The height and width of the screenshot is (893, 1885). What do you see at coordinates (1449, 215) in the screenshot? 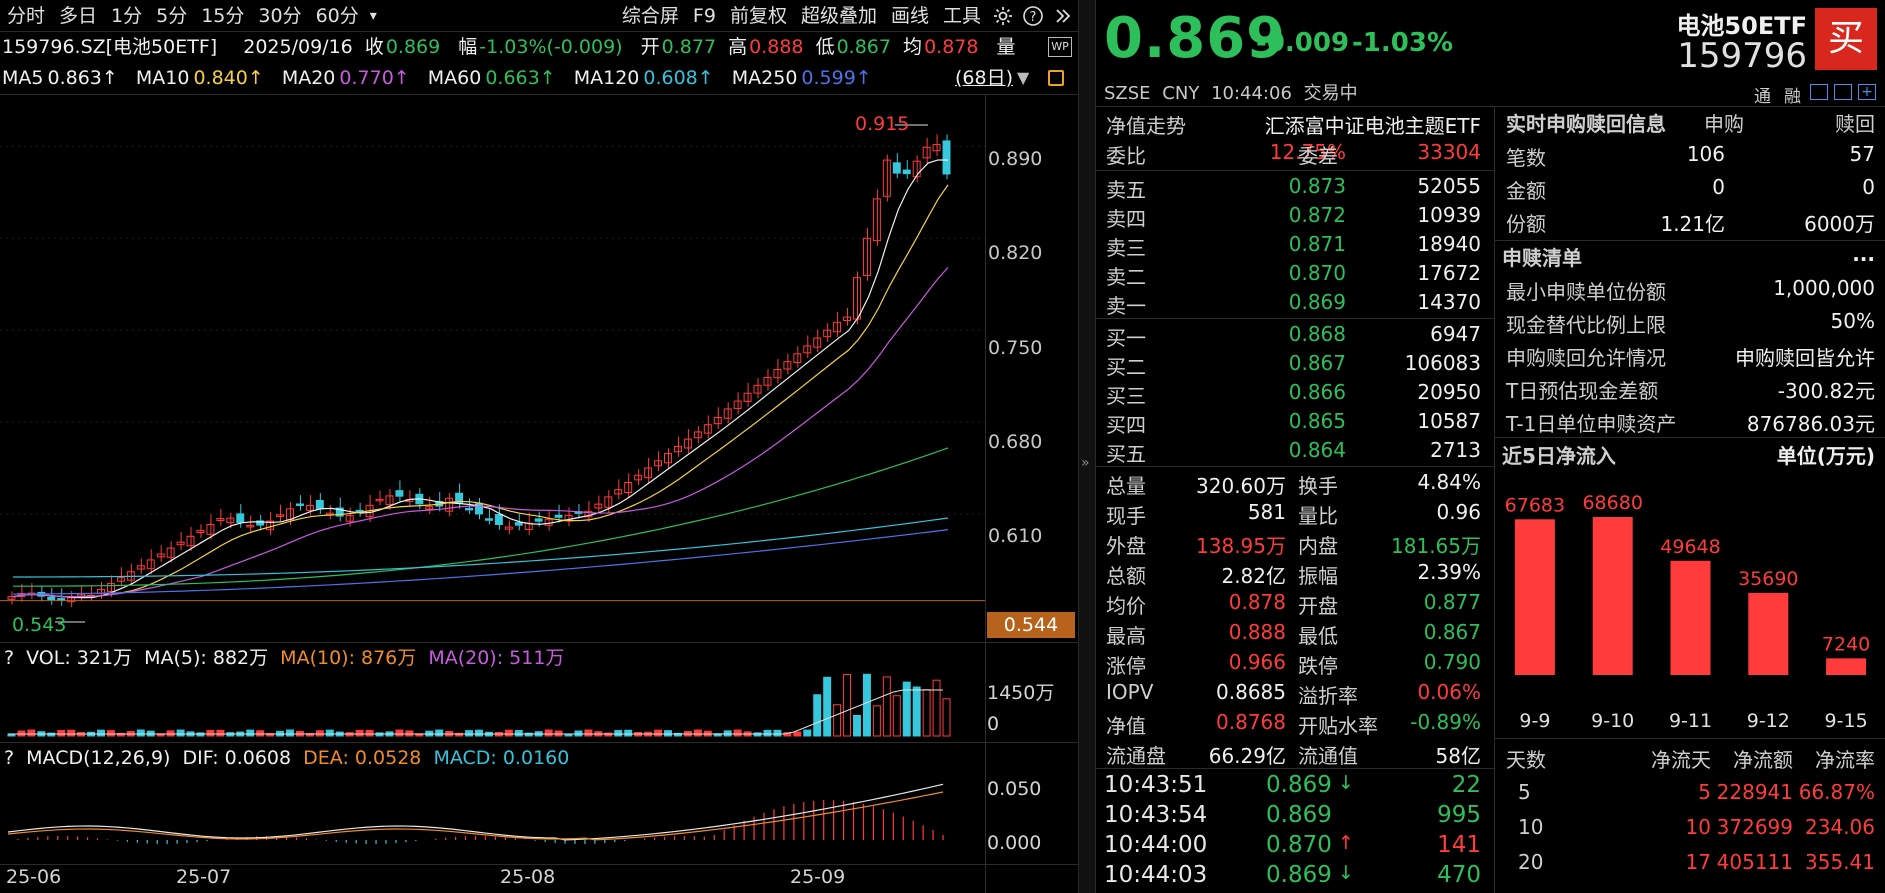
I see `ask-volume: 10939` at bounding box center [1449, 215].